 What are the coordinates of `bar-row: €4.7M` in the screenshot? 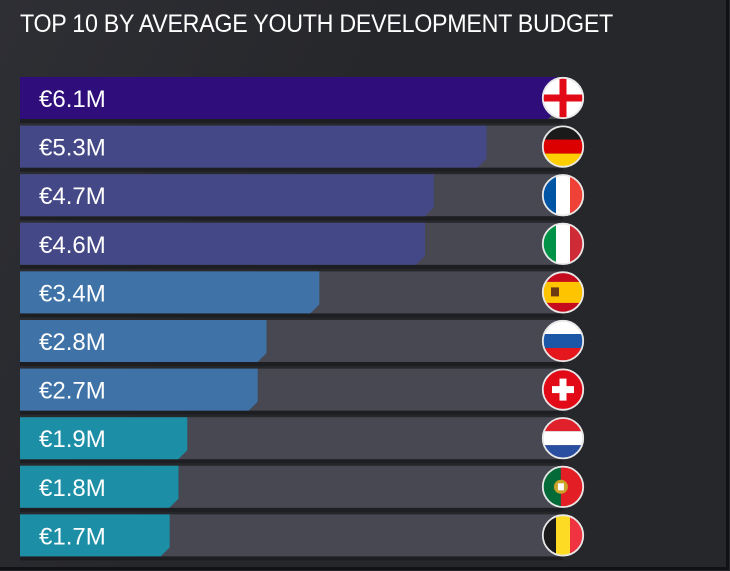 It's located at (302, 197).